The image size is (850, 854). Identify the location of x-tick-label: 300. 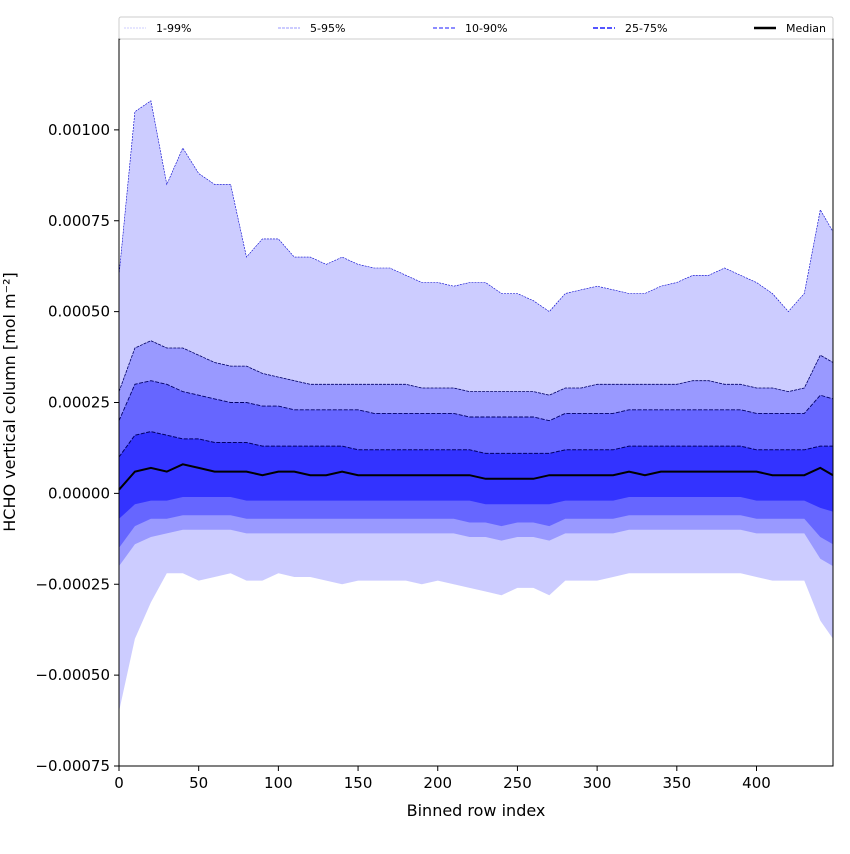
(597, 783).